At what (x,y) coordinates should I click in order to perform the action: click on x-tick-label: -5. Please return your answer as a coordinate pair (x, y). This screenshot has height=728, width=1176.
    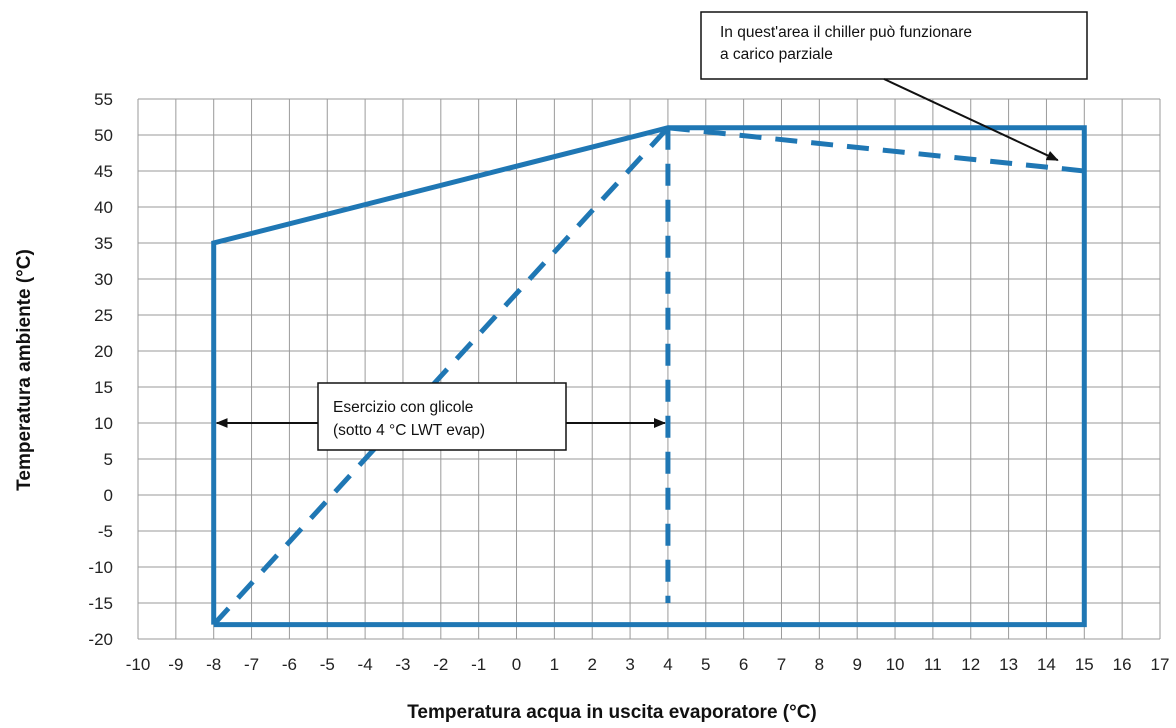
    Looking at the image, I should click on (327, 664).